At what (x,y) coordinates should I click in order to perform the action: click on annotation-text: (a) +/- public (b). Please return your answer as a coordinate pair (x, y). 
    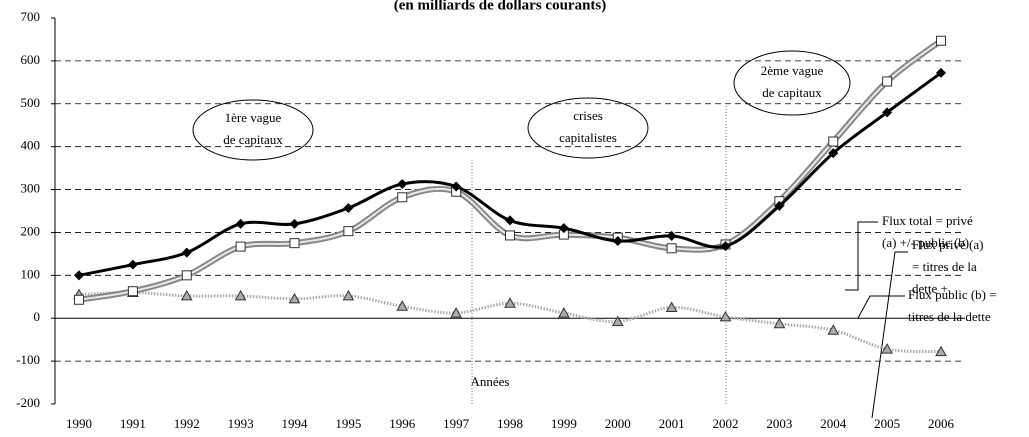
    Looking at the image, I should click on (925, 242).